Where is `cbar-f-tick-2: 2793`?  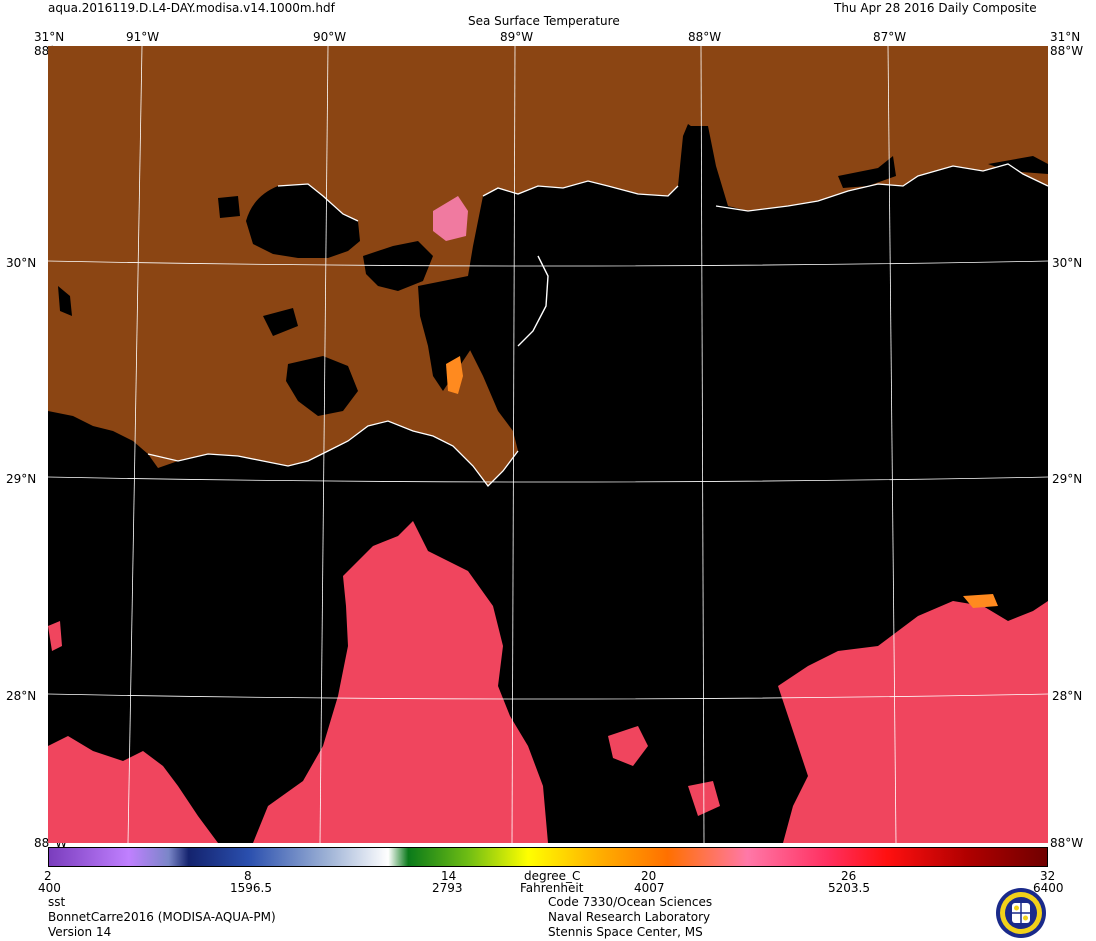 cbar-f-tick-2: 2793 is located at coordinates (447, 888).